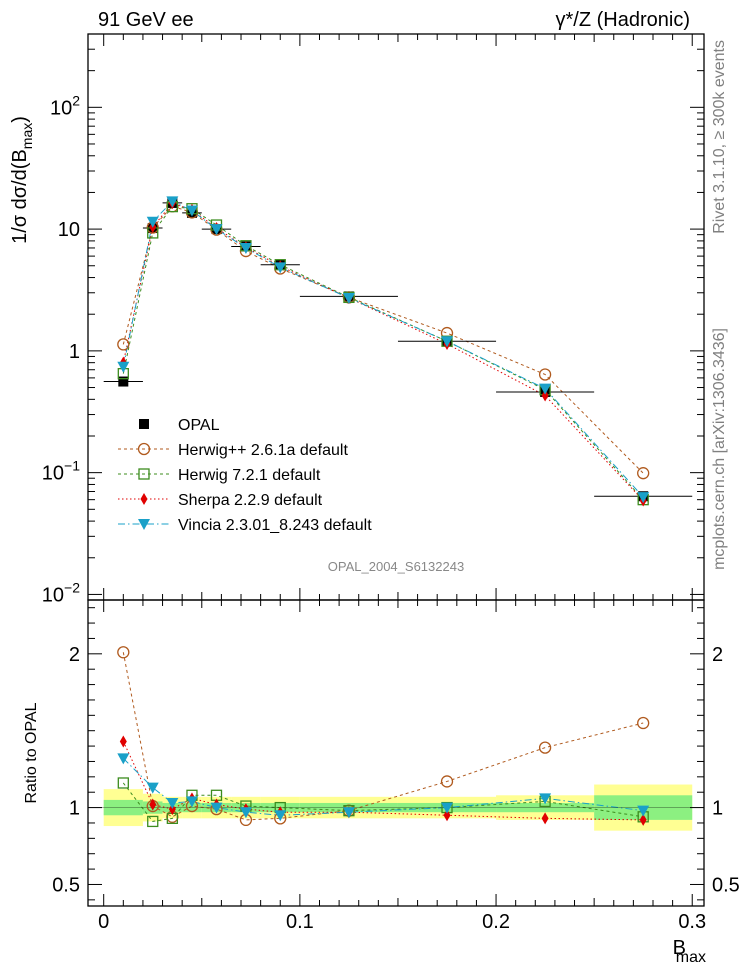 The image size is (746, 972). What do you see at coordinates (691, 957) in the screenshot?
I see `x-axis-label-sub: max` at bounding box center [691, 957].